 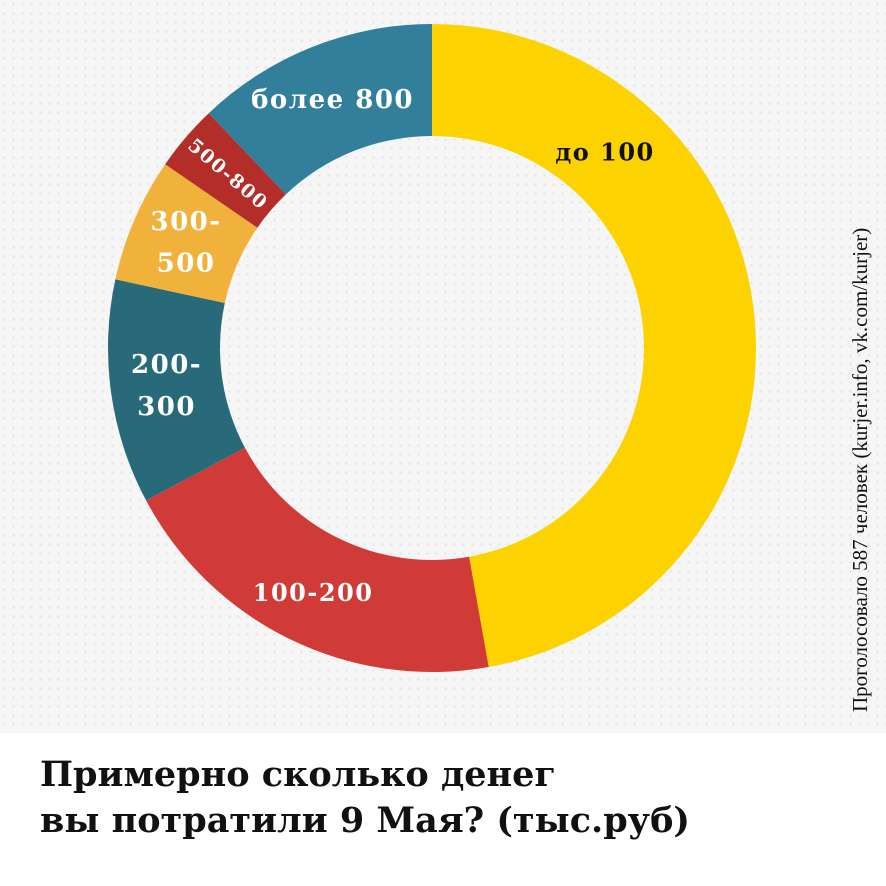 What do you see at coordinates (166, 365) in the screenshot?
I see `slice-label-line: 200-` at bounding box center [166, 365].